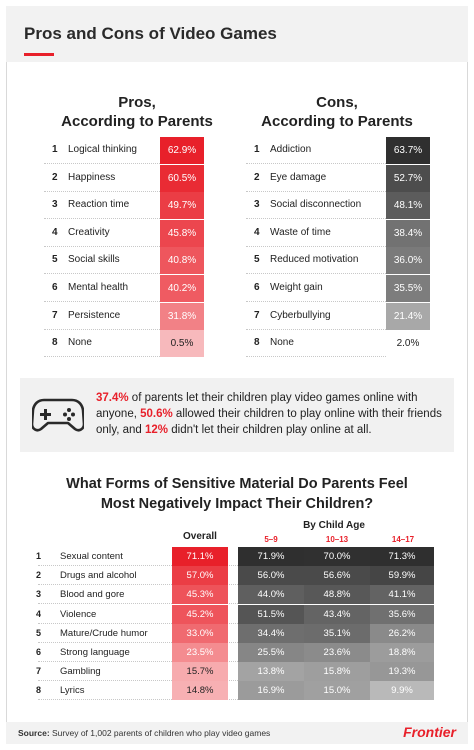 The height and width of the screenshot is (750, 474). Describe the element at coordinates (200, 652) in the screenshot. I see `overall-value: 23.5%` at that location.